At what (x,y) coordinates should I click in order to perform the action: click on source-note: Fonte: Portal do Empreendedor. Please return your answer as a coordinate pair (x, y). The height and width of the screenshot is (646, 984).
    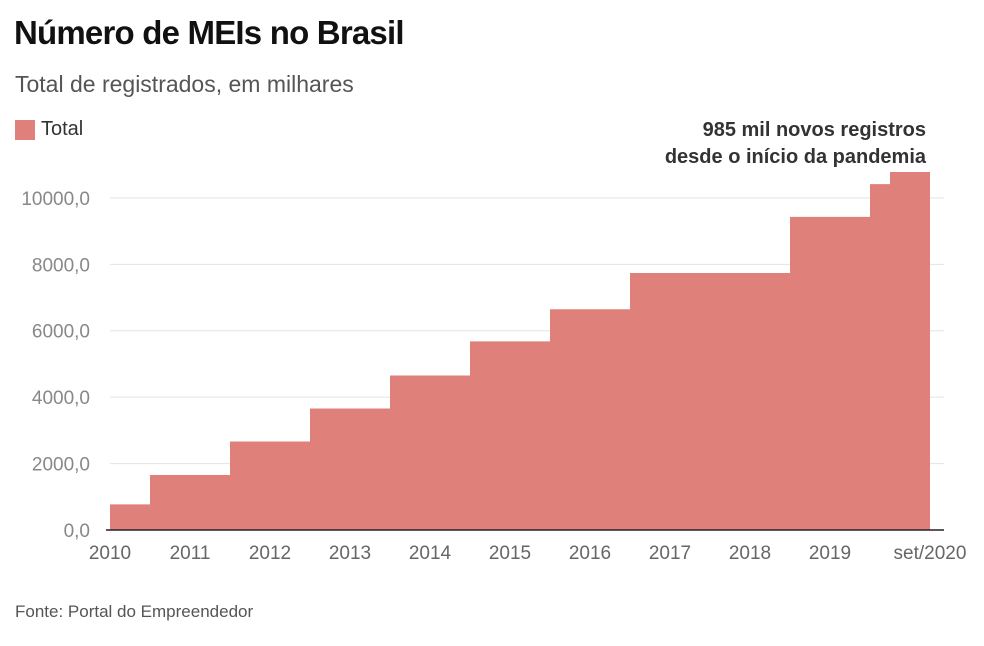
    Looking at the image, I should click on (134, 611).